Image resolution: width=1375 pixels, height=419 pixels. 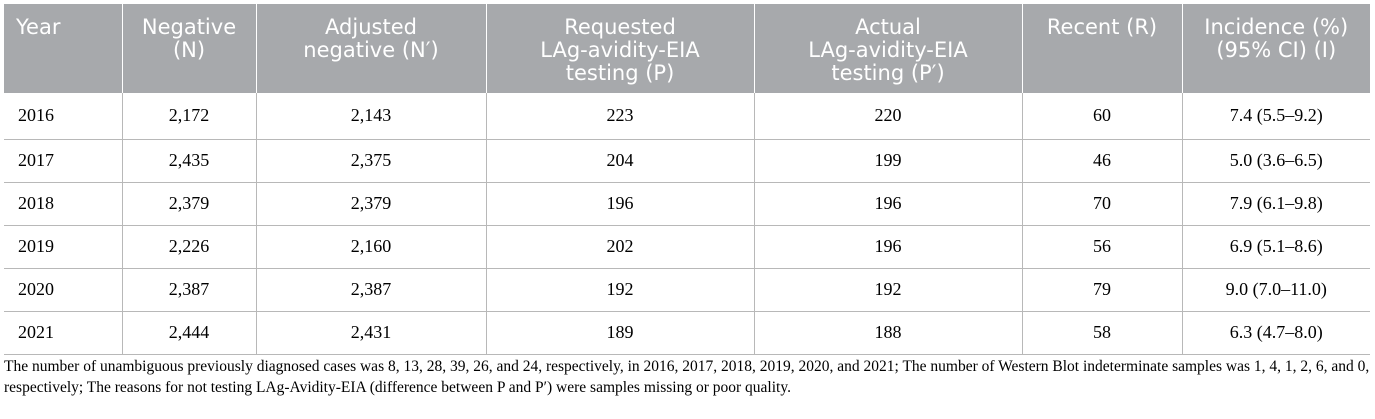 I want to click on cell-incidence: 9.0 (7.0–11.0), so click(x=1276, y=290).